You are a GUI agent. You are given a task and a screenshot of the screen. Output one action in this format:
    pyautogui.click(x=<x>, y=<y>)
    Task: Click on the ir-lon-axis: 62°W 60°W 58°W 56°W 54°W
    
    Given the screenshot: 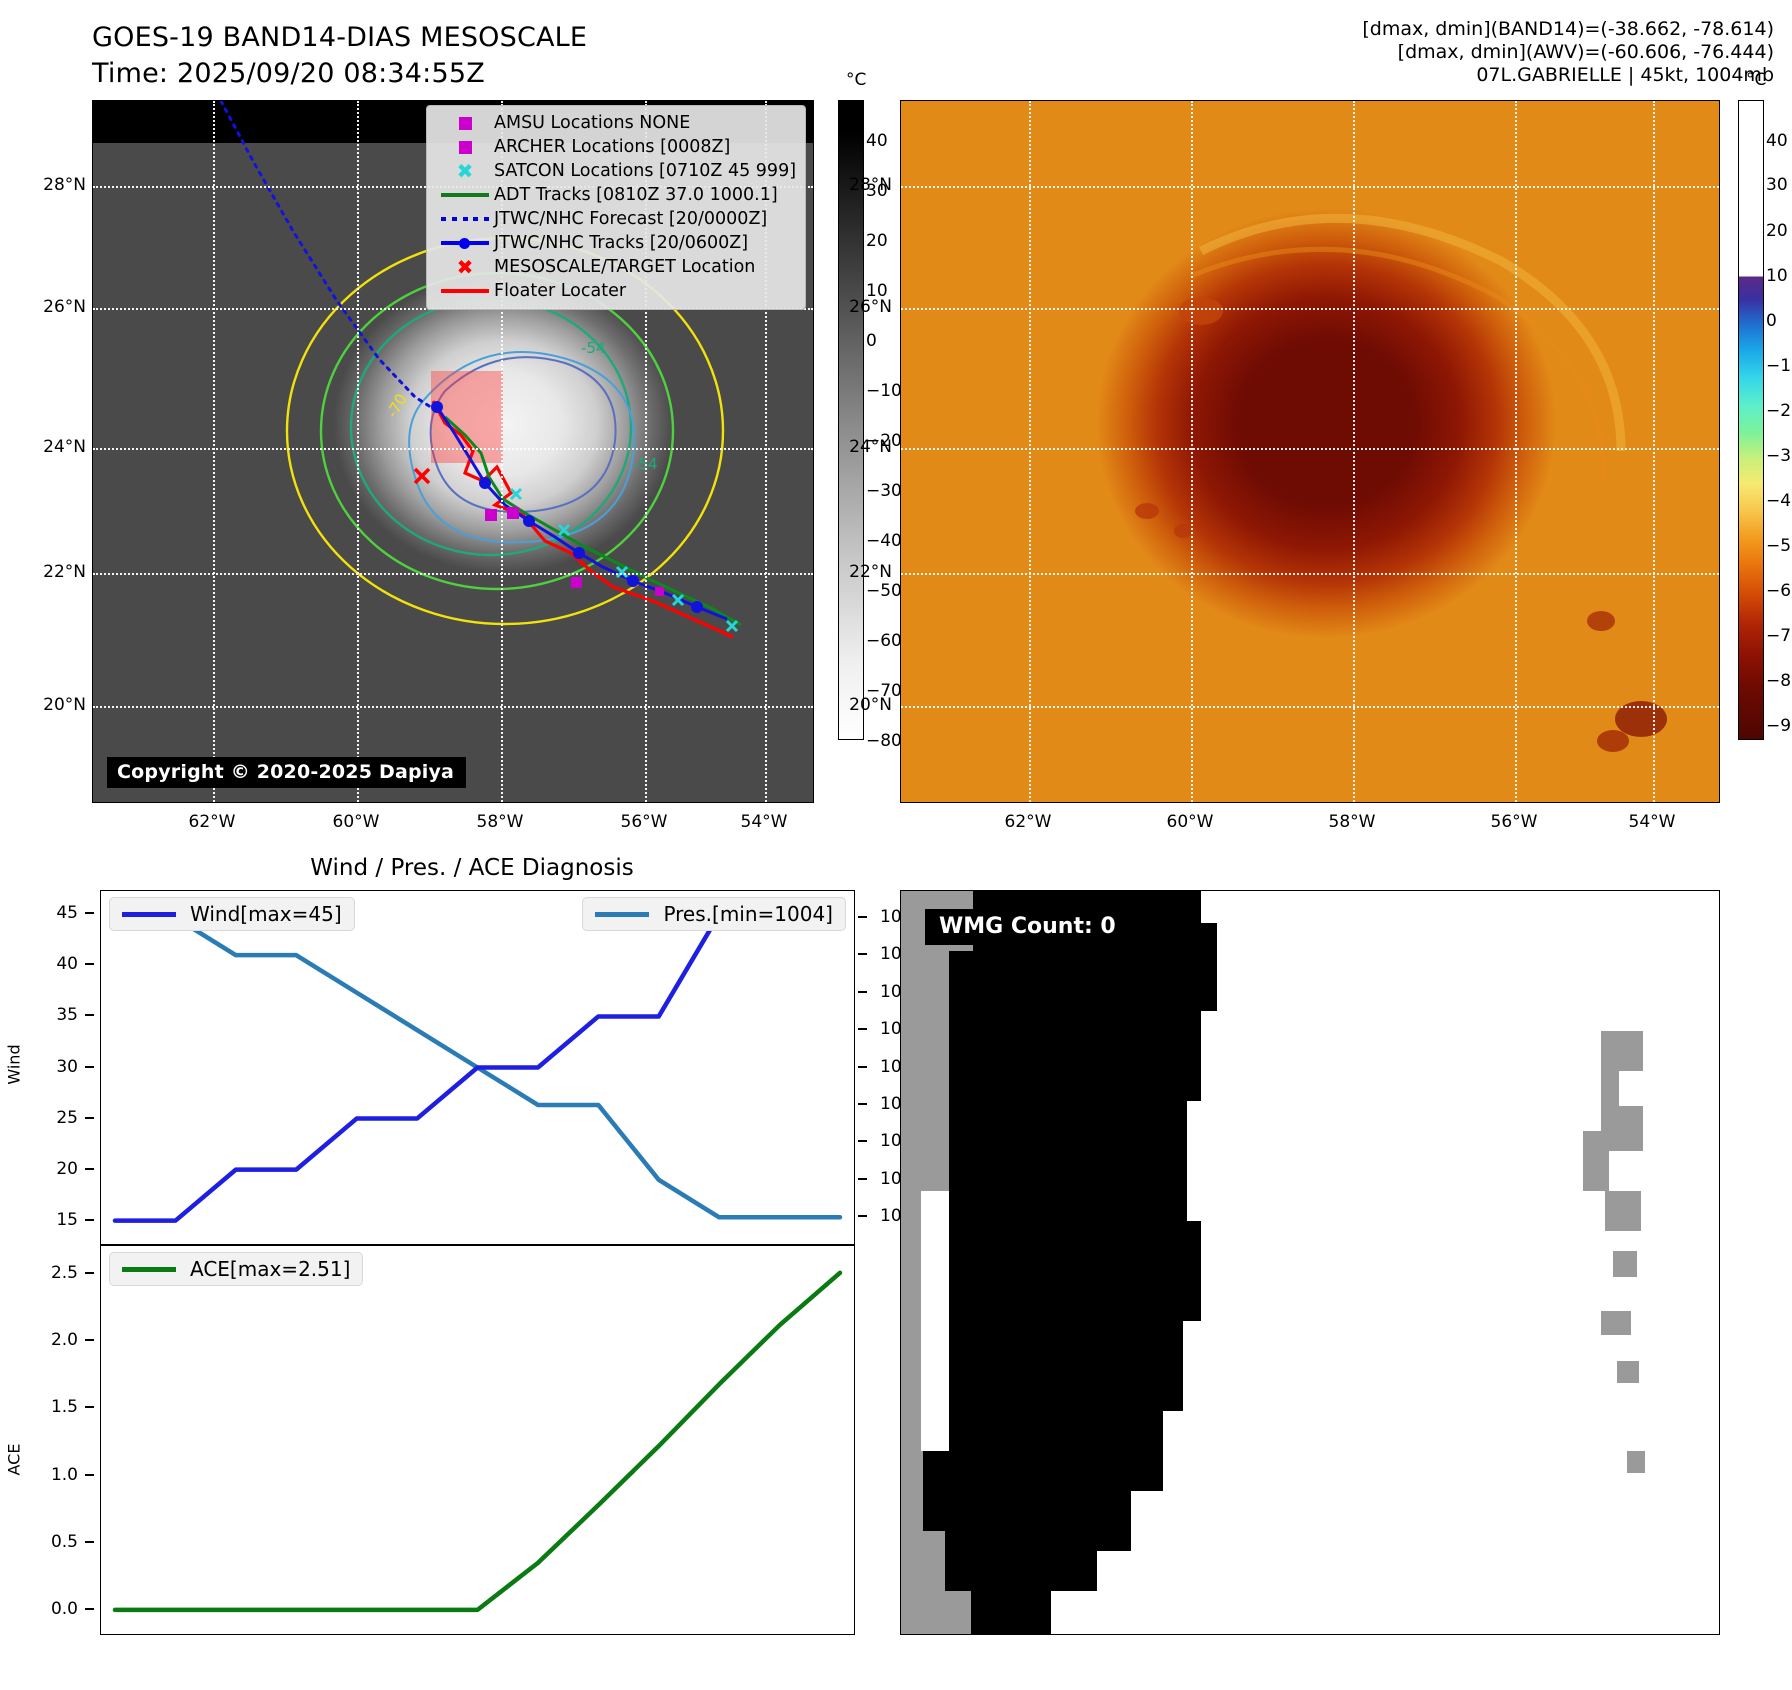 What is the action you would take?
    pyautogui.click(x=453, y=825)
    